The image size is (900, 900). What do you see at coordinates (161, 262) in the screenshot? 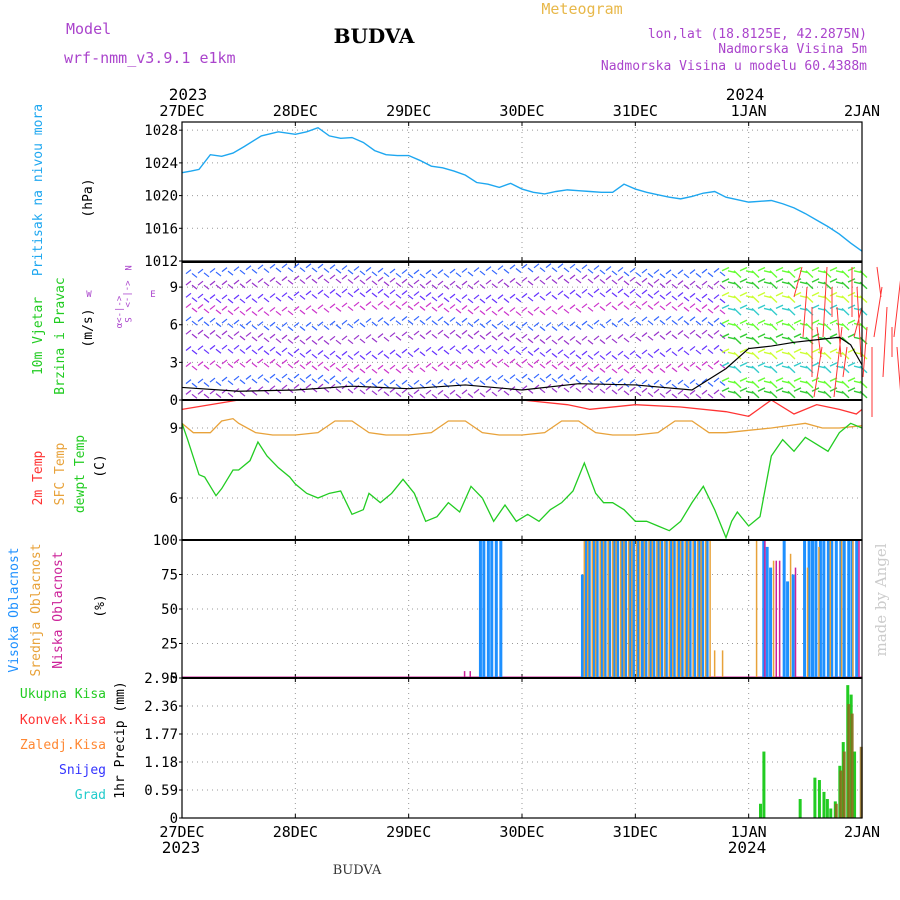
I see `y-tick-label: 1012` at bounding box center [161, 262].